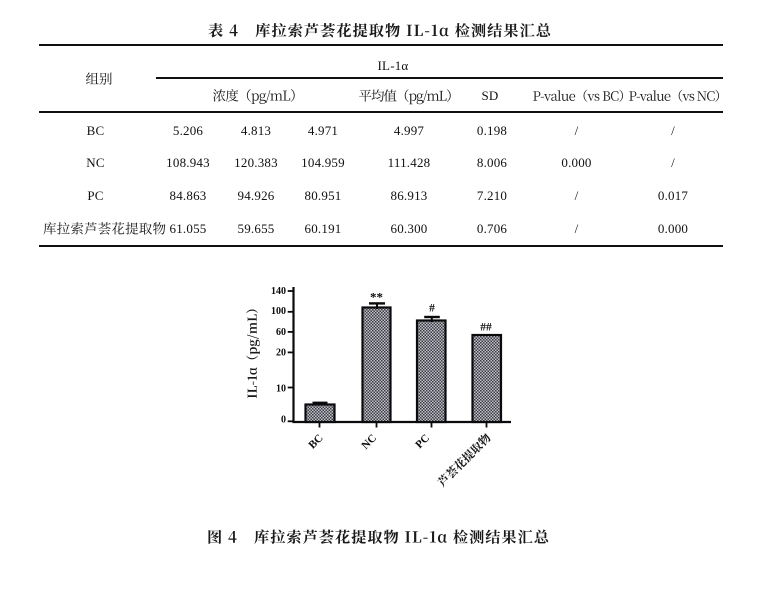  What do you see at coordinates (422, 441) in the screenshot?
I see `svg-text: PC` at bounding box center [422, 441].